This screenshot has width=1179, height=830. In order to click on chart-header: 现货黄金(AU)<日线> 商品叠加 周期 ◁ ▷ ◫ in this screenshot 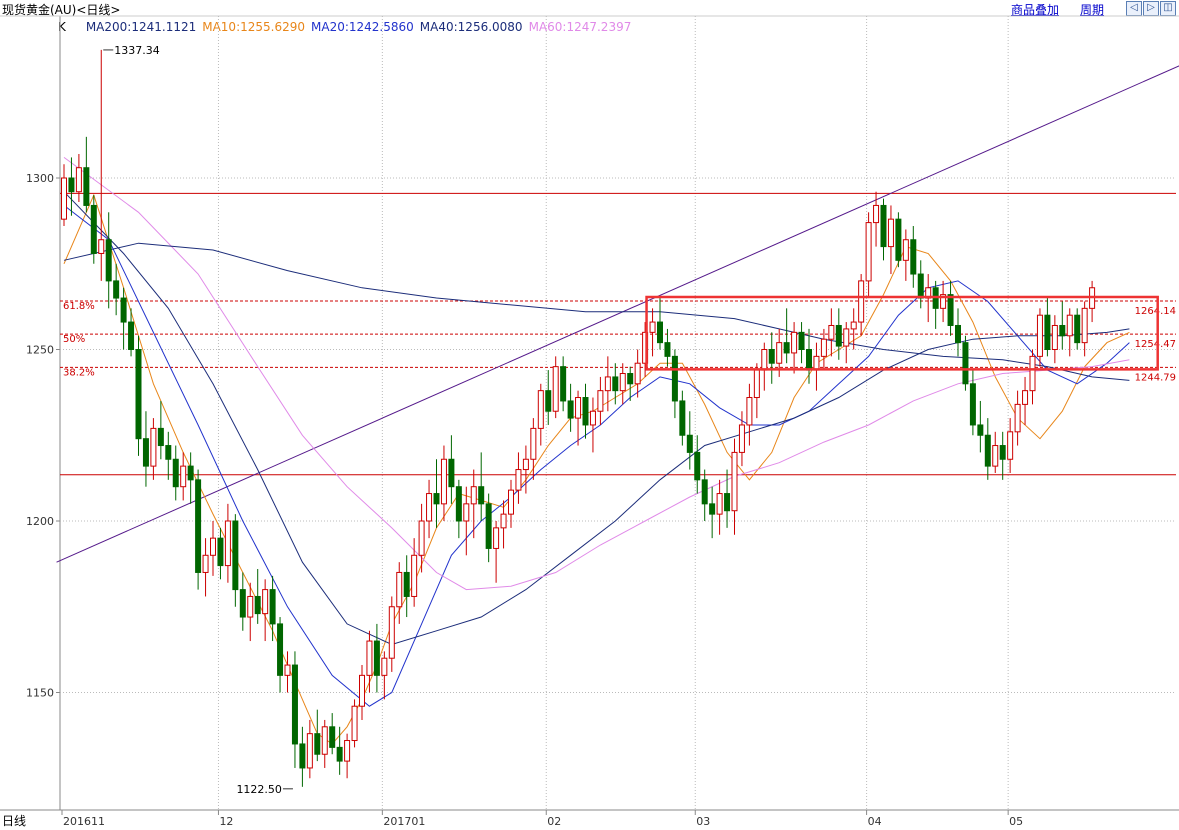, I will do `click(589, 9)`.